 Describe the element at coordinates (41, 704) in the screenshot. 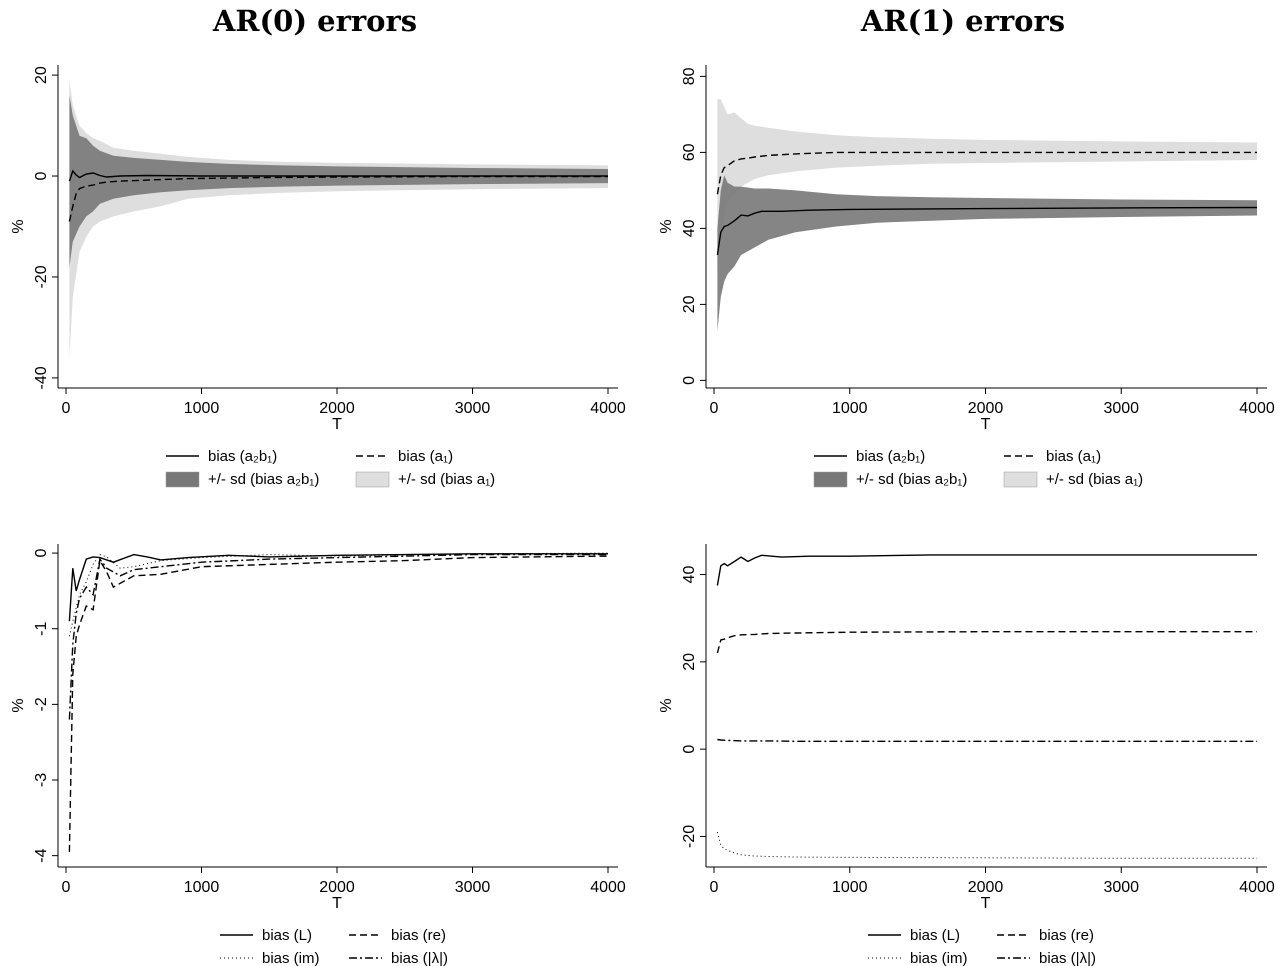

I see `y-tick-label: -2` at that location.